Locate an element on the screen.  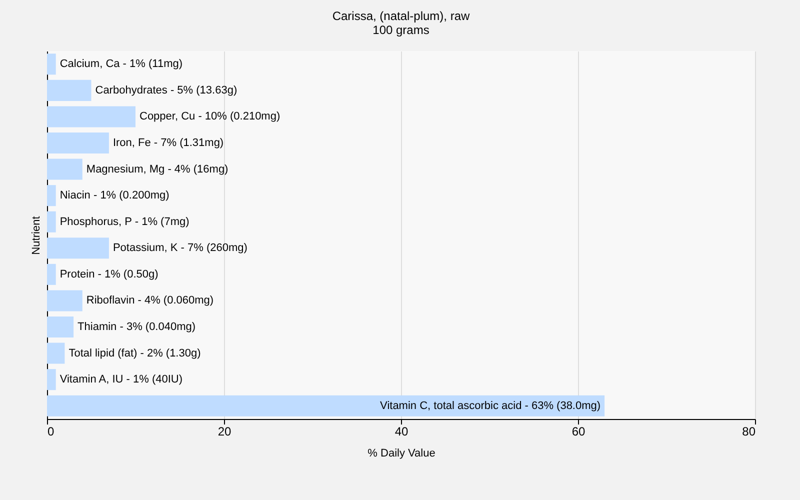
y-tick-label: Thiamin - 3% (0.040mg) is located at coordinates (137, 327).